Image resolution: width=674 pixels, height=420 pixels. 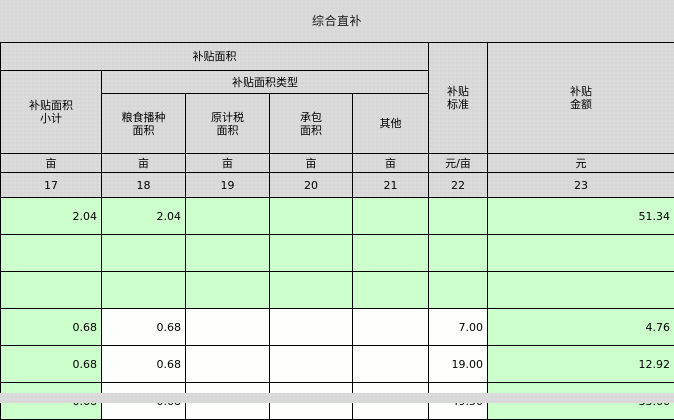 I want to click on cell-r2-c19, so click(x=228, y=253).